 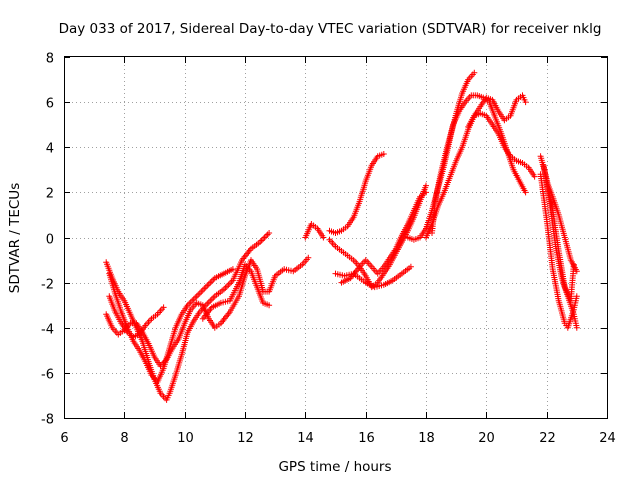 What do you see at coordinates (15, 238) in the screenshot?
I see `y-axis-label: SDTVAR / TECUs` at bounding box center [15, 238].